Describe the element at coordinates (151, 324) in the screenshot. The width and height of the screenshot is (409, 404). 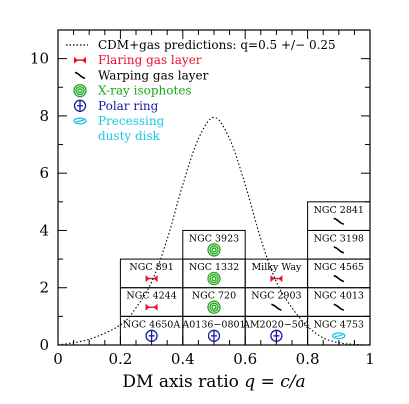
I see `galaxy-name: NGC 4650A` at that location.